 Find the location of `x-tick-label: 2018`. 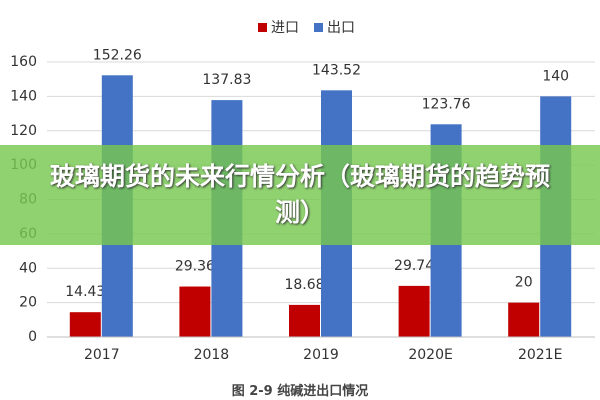

x-tick-label: 2018 is located at coordinates (212, 355).